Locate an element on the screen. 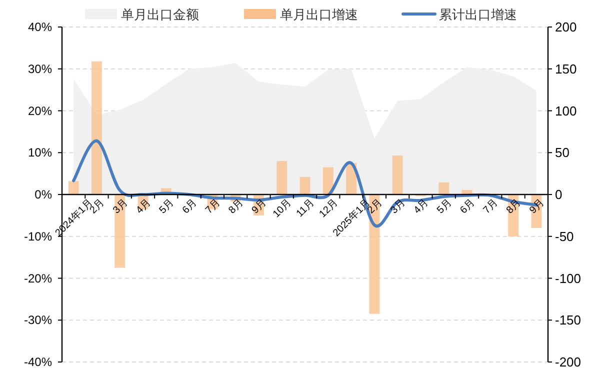 The width and height of the screenshot is (600, 384). y2-tick-label: 200 is located at coordinates (566, 27).